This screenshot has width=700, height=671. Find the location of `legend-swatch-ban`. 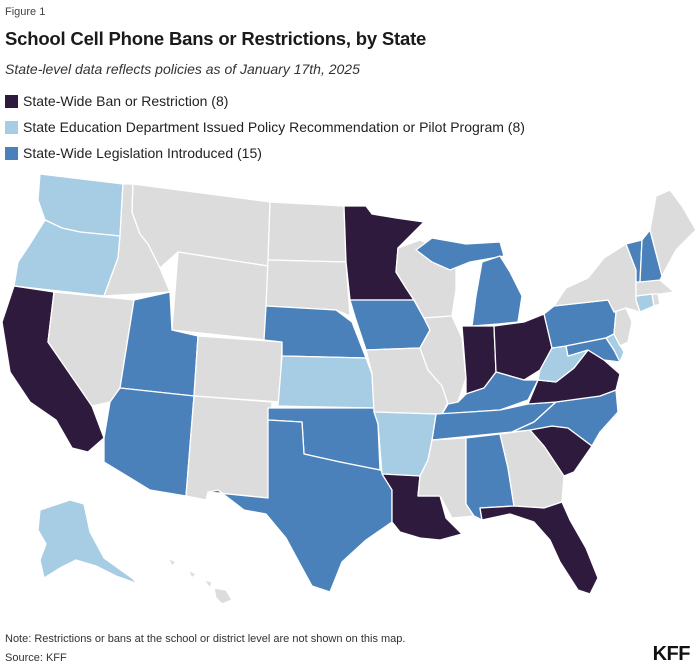

legend-swatch-ban is located at coordinates (11, 101).